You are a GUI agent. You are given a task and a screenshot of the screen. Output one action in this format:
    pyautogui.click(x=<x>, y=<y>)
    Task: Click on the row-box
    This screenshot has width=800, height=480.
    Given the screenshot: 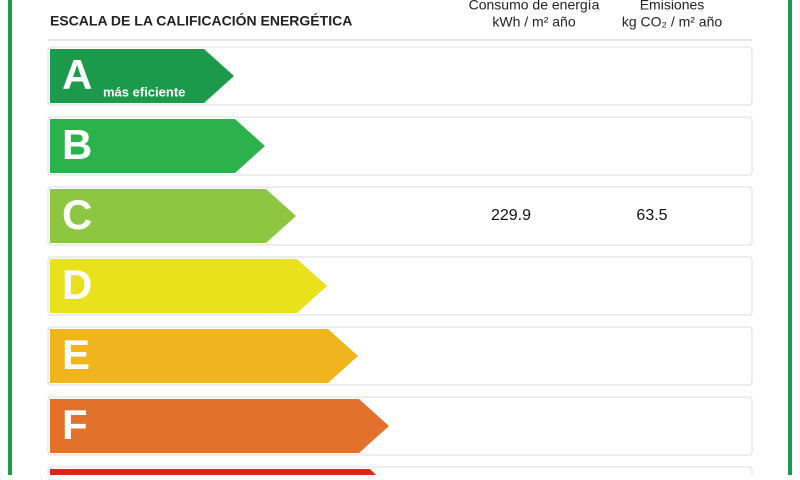 What is the action you would take?
    pyautogui.click(x=400, y=76)
    